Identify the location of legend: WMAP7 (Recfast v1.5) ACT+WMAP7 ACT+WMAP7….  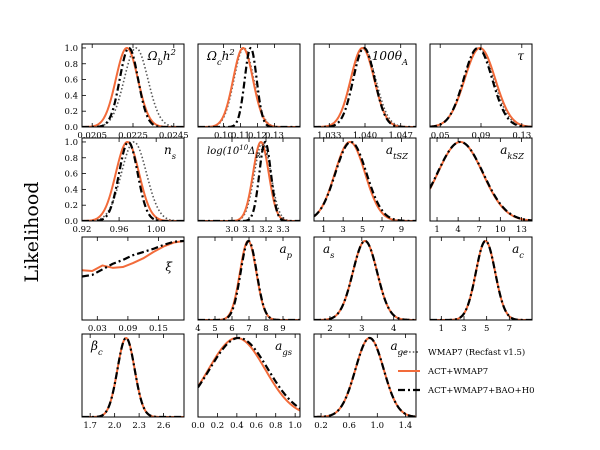
(466, 371).